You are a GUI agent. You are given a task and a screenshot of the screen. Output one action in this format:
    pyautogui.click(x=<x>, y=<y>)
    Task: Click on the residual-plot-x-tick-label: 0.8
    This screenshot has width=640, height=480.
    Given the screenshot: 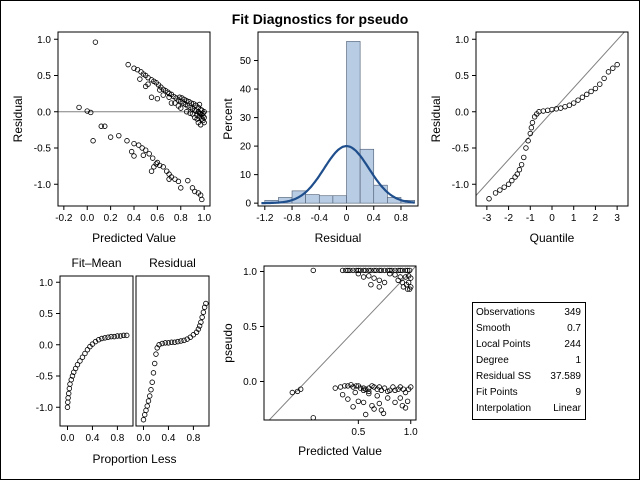 What is the action you would take?
    pyautogui.click(x=181, y=218)
    